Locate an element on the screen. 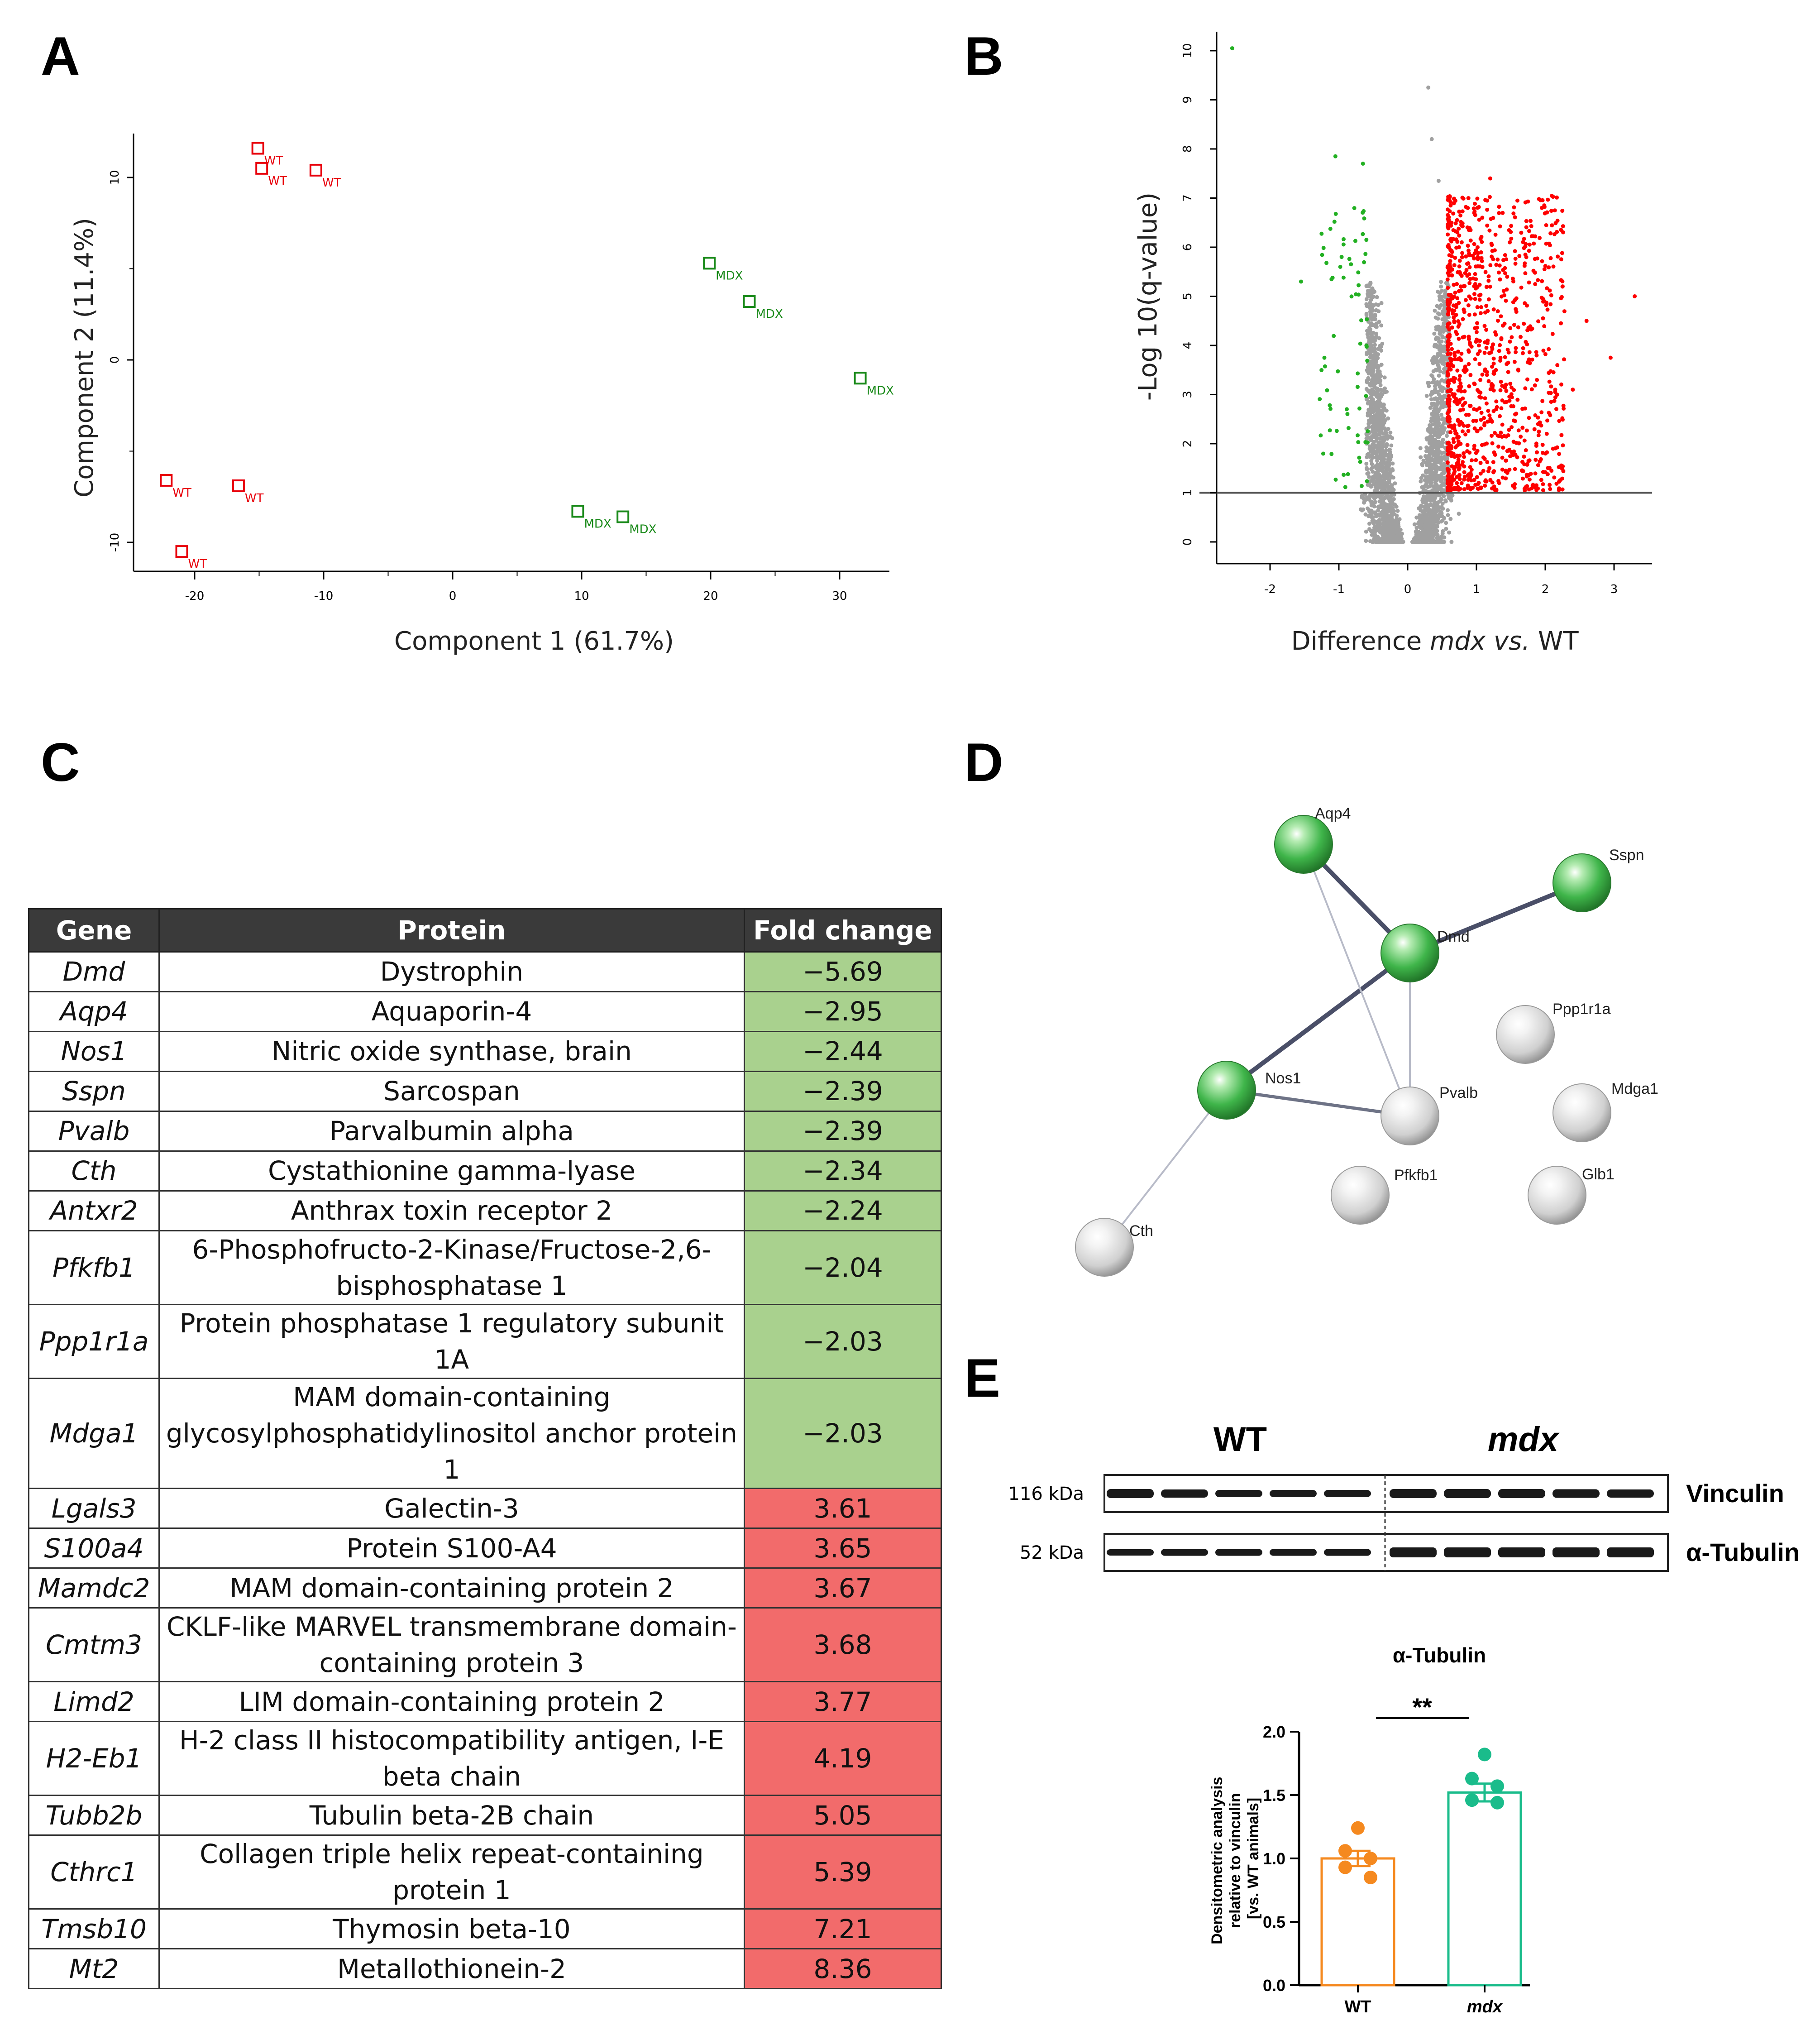 This screenshot has width=1820, height=2035. pca-x-tick-label: 0 is located at coordinates (453, 596).